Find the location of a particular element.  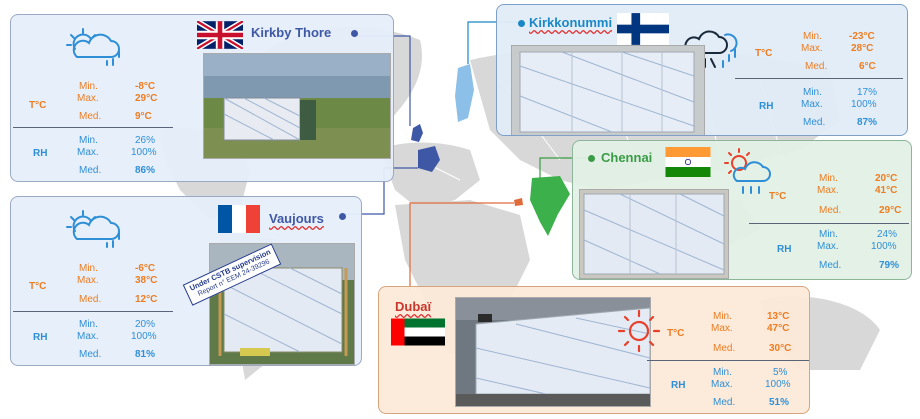

t-max-value: 28°C is located at coordinates (862, 48).